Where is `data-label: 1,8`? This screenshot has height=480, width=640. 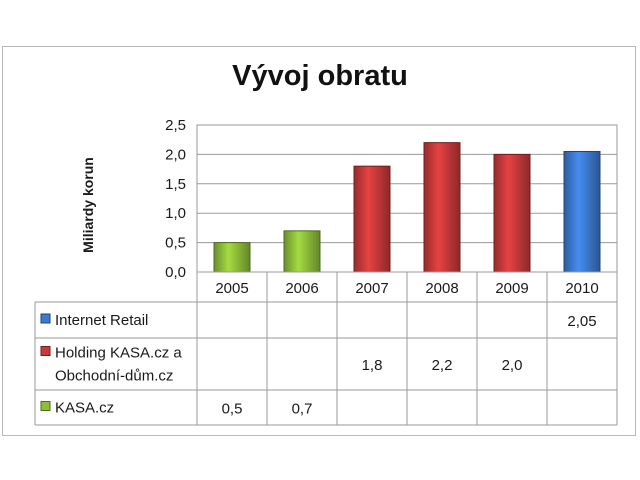
data-label: 1,8 is located at coordinates (372, 365).